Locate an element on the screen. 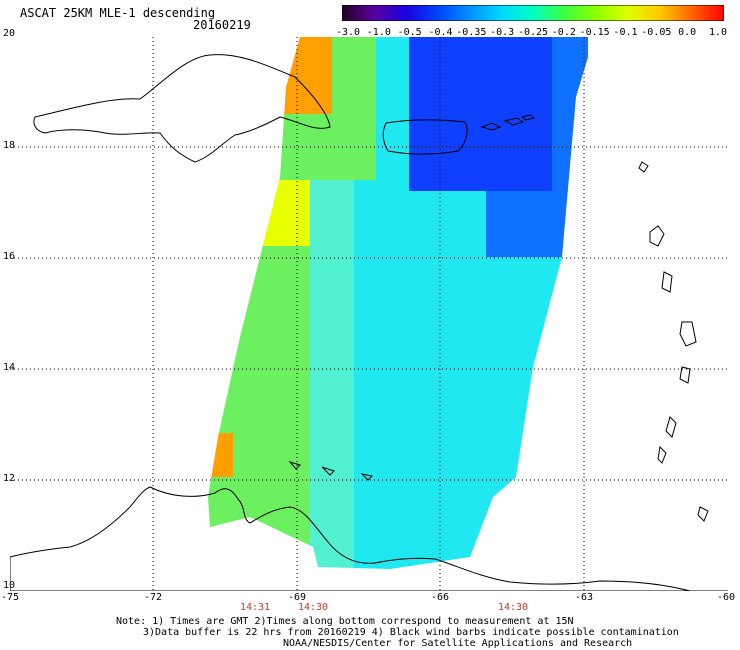  colorbar-label: -0.15 is located at coordinates (594, 32).